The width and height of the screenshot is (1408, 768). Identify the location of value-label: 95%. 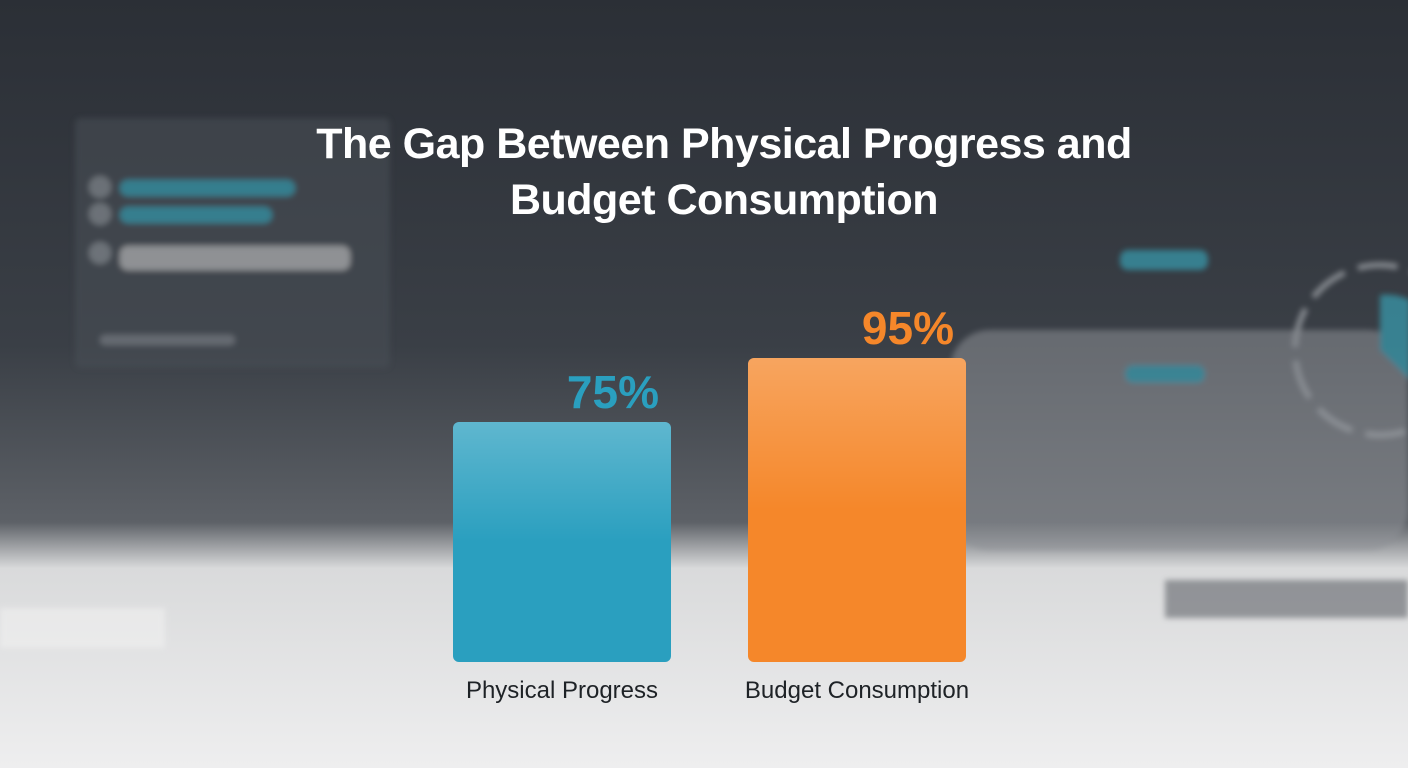
(908, 328).